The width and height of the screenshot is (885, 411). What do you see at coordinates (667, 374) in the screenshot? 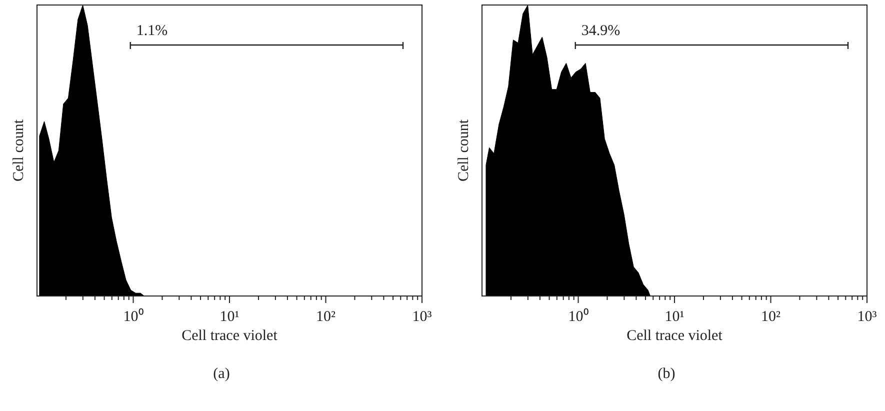
I see `text: (b)` at bounding box center [667, 374].